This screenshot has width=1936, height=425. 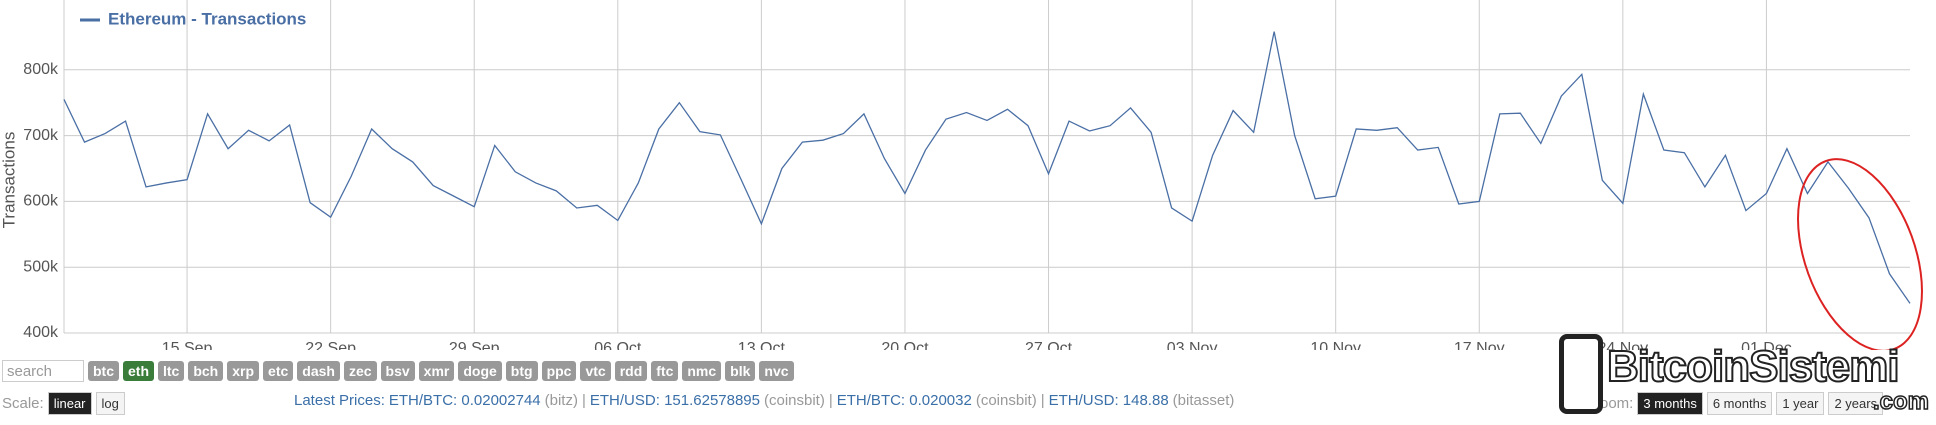 I want to click on zoom-row: oom: 3 months 6 months 1 year 2 years, so click(x=1742, y=403).